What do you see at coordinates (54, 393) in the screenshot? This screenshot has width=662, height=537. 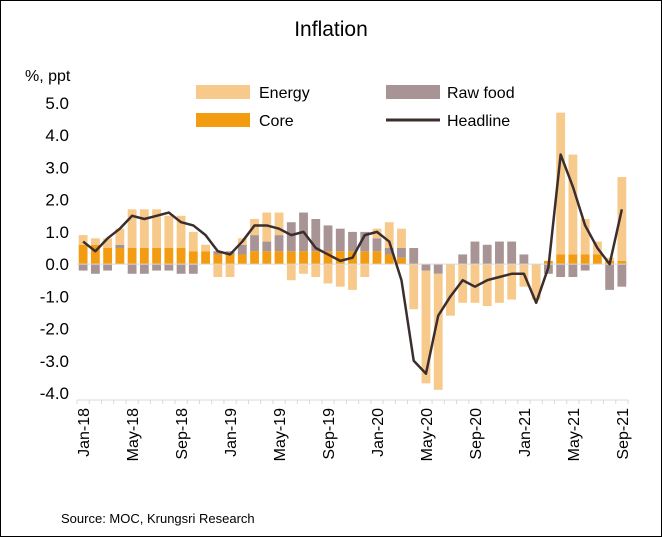 I see `y-tick-label: -4.0` at bounding box center [54, 393].